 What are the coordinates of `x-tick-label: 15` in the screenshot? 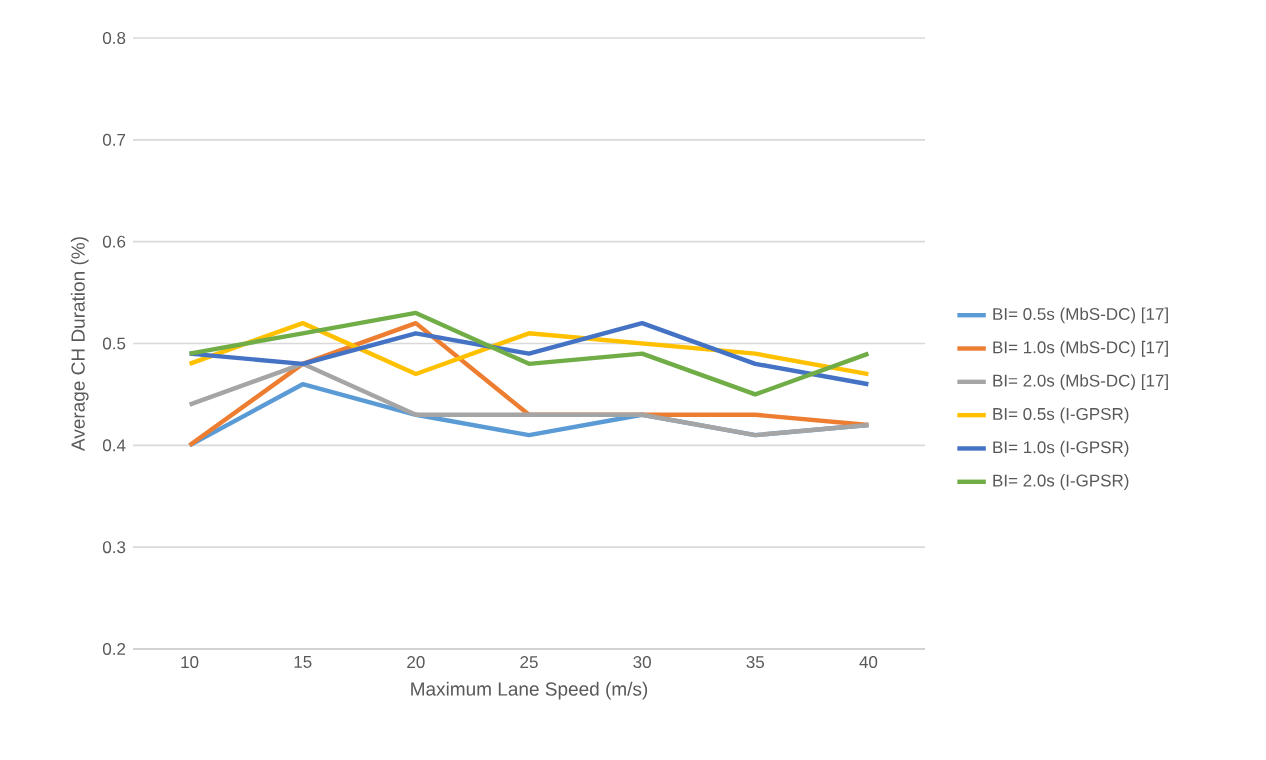 It's located at (303, 662).